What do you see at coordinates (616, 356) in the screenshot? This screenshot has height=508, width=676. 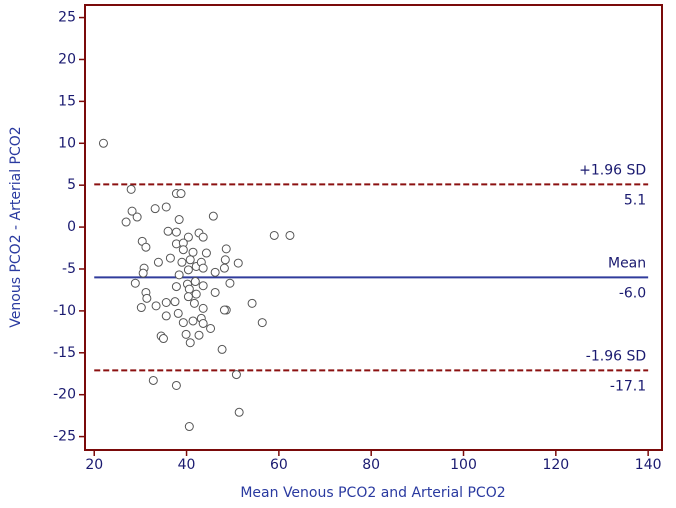 I see `reference-label: -1.96 SD` at bounding box center [616, 356].